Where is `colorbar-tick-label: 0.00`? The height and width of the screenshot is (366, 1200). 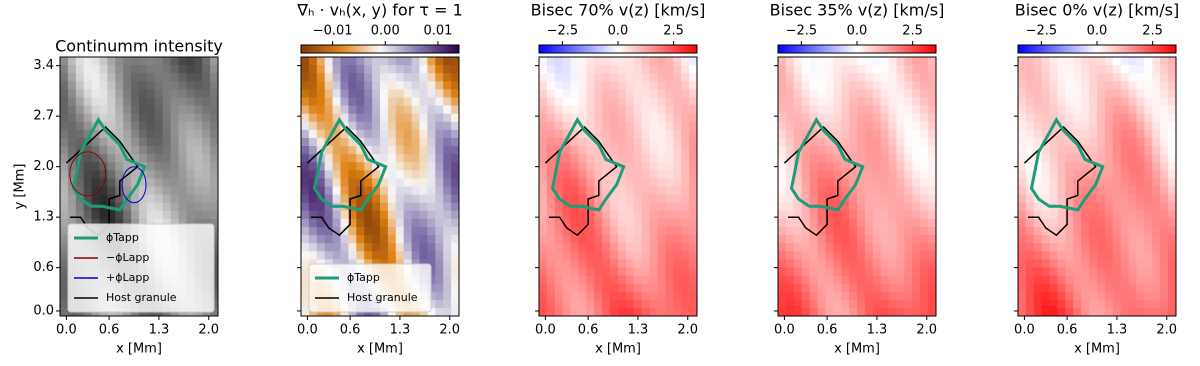
colorbar-tick-label: 0.00 is located at coordinates (385, 31).